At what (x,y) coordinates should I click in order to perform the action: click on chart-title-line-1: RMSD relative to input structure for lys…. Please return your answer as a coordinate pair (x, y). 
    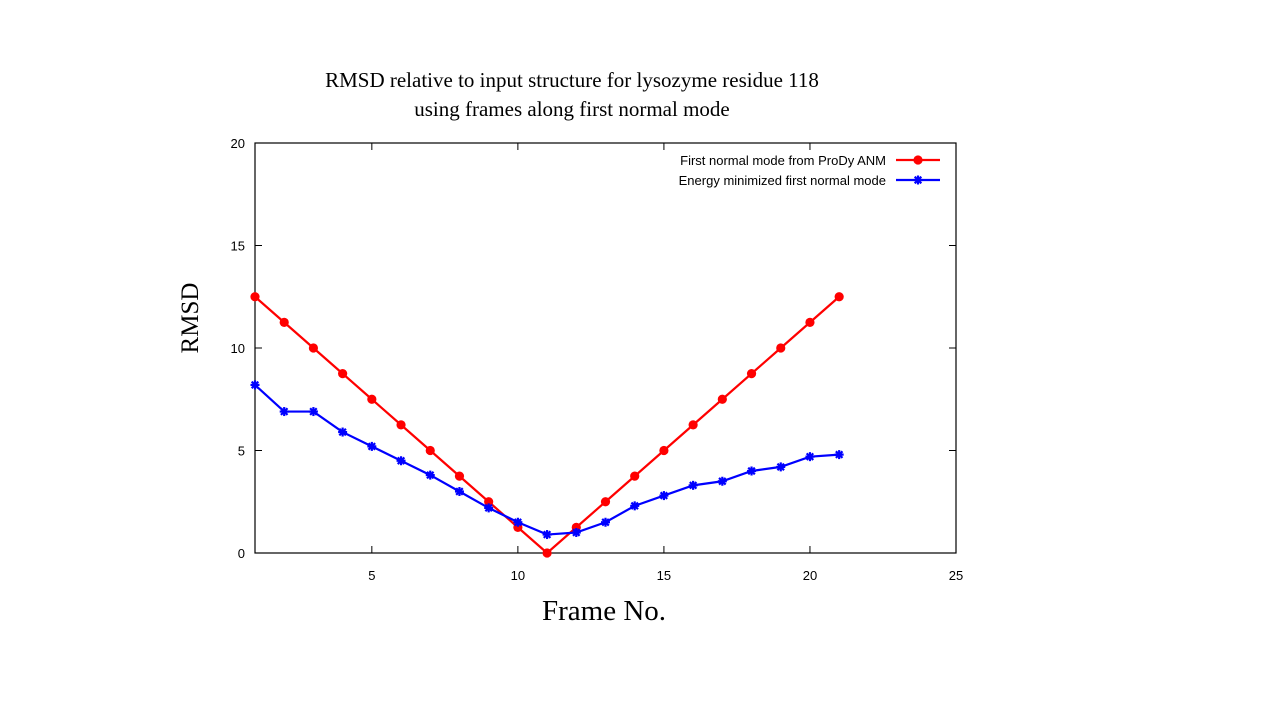
    Looking at the image, I should click on (572, 80).